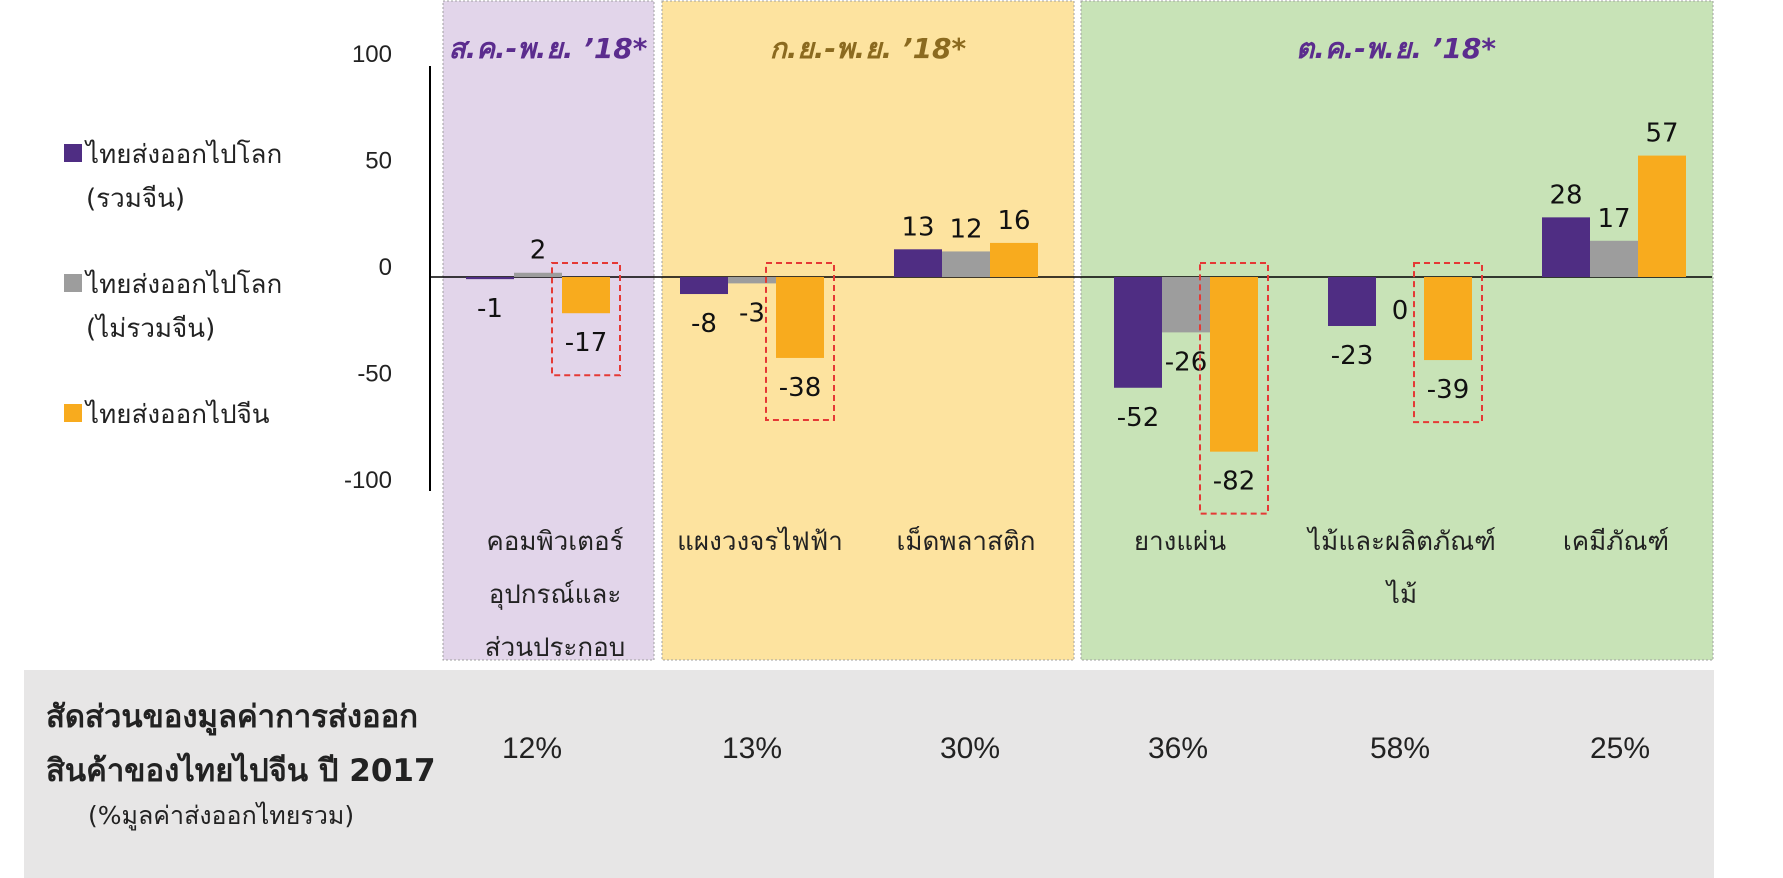  What do you see at coordinates (752, 748) in the screenshot?
I see `share-value-circuit-boards: 13%` at bounding box center [752, 748].